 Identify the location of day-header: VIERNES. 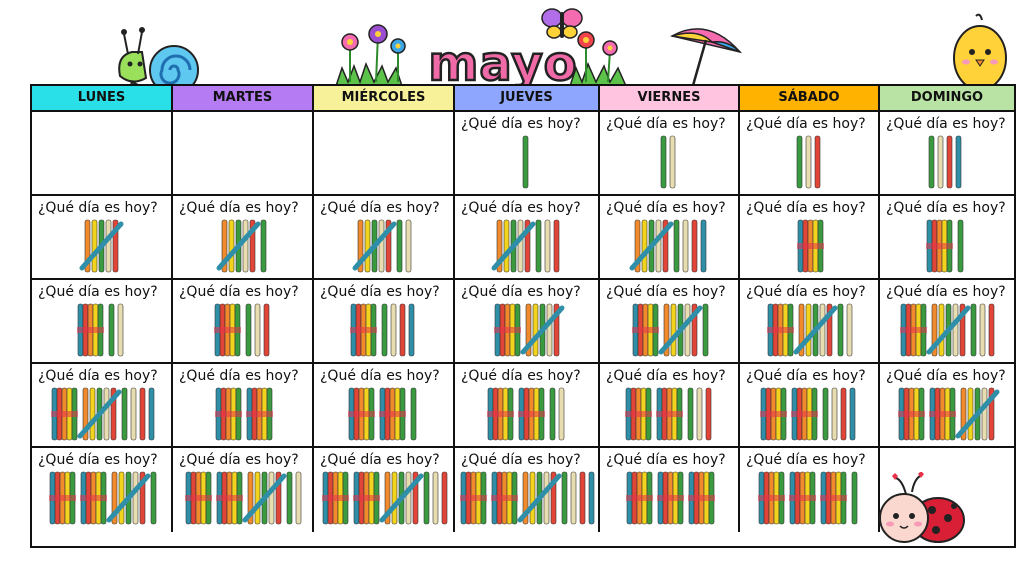
(670, 99).